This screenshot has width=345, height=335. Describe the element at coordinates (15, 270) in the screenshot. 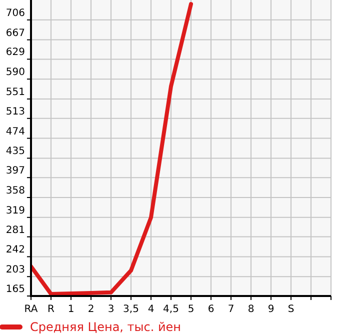

I see `y-tick-label: 203` at that location.